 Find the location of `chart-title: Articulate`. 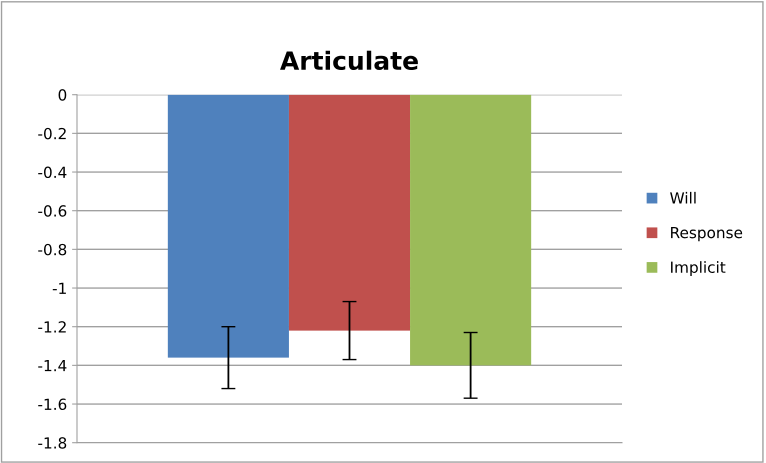

chart-title: Articulate is located at coordinates (349, 60).